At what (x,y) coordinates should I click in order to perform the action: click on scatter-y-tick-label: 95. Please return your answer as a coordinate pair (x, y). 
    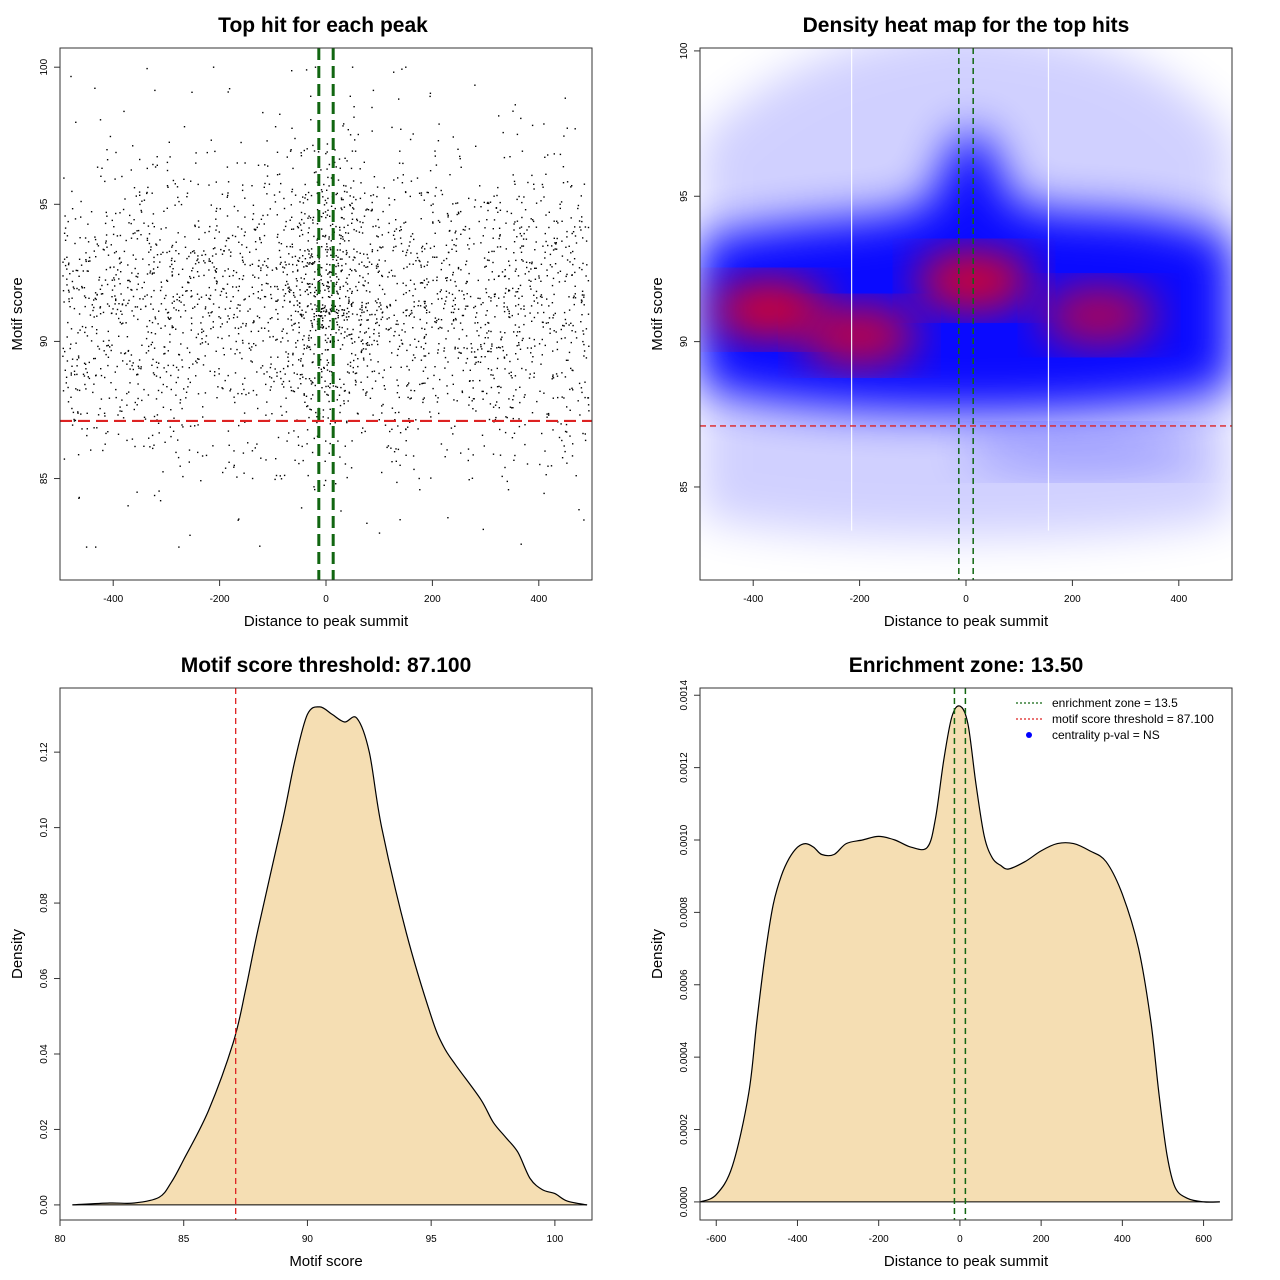
    Looking at the image, I should click on (44, 204).